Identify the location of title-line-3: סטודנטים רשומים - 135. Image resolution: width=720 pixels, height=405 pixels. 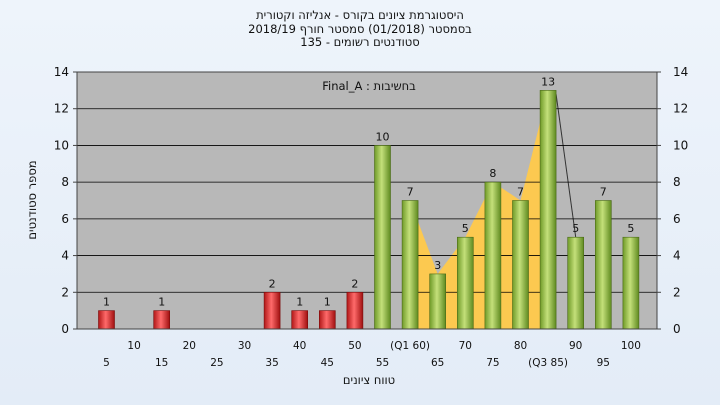
(360, 42).